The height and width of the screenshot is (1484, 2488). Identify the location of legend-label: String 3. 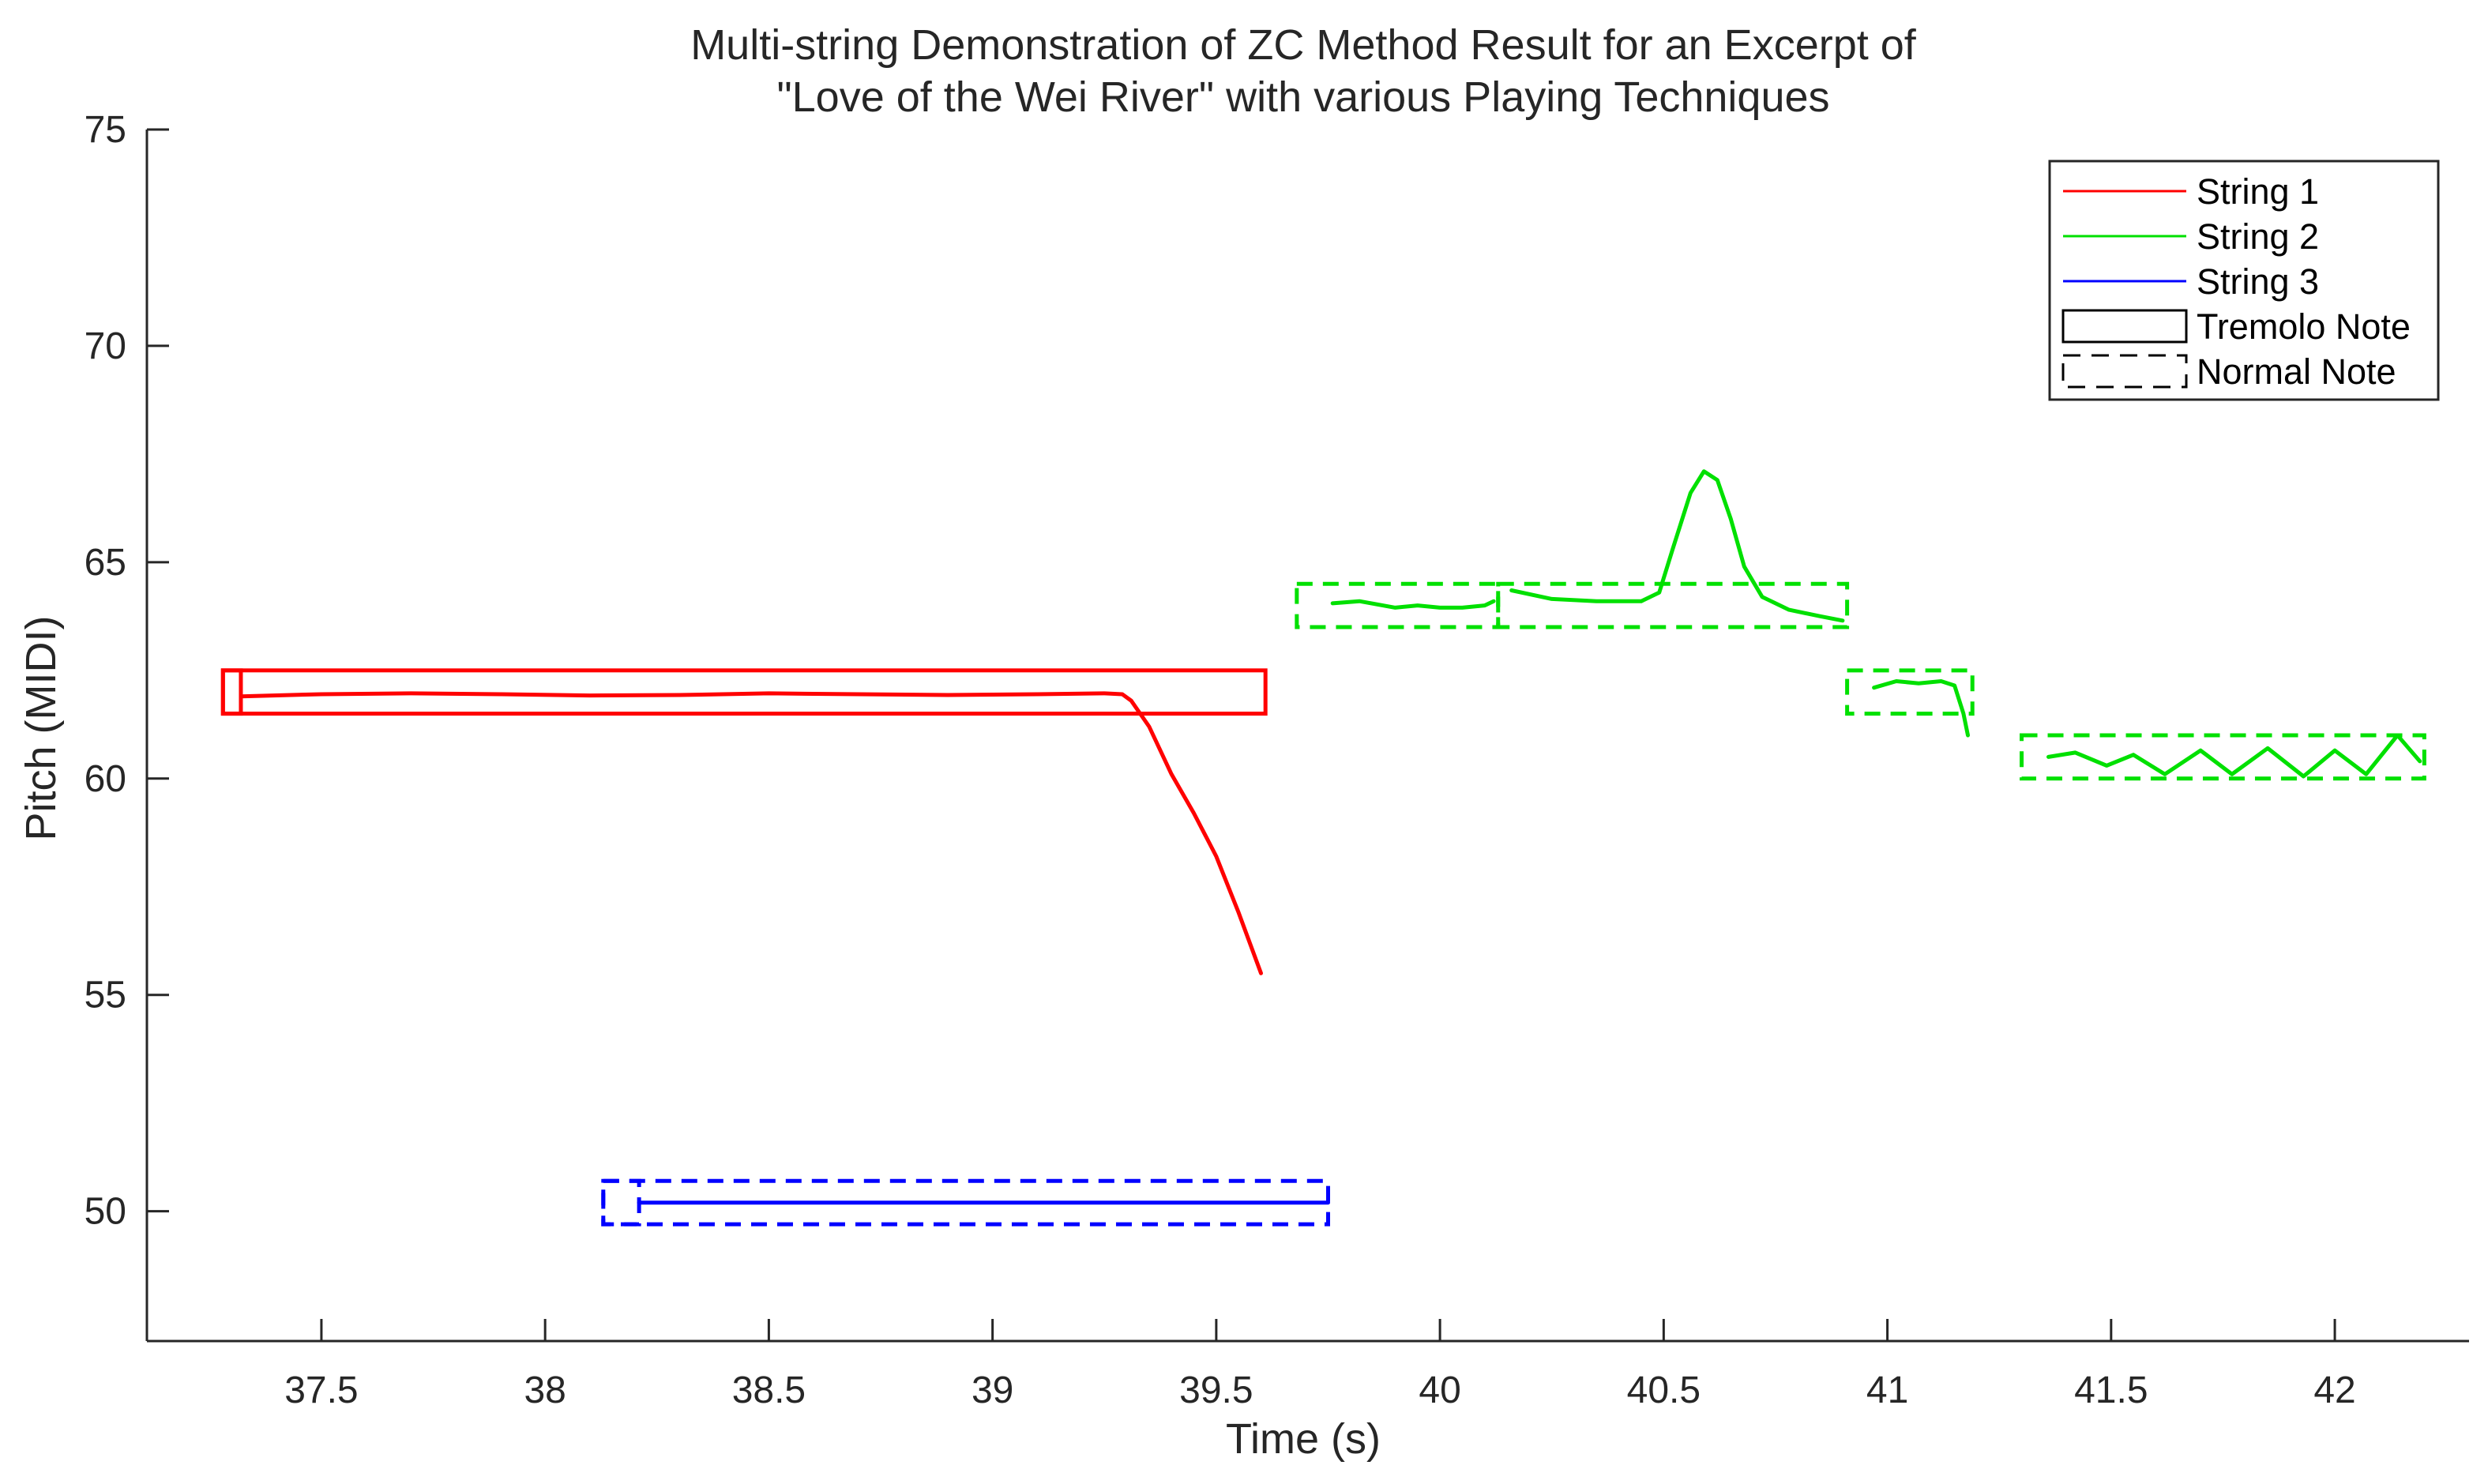
(2258, 281).